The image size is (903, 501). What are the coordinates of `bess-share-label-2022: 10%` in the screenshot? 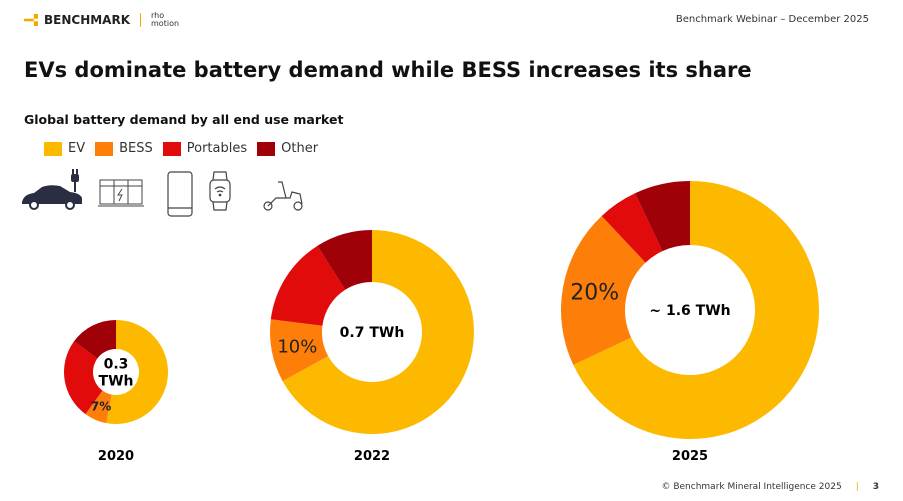 It's located at (297, 347).